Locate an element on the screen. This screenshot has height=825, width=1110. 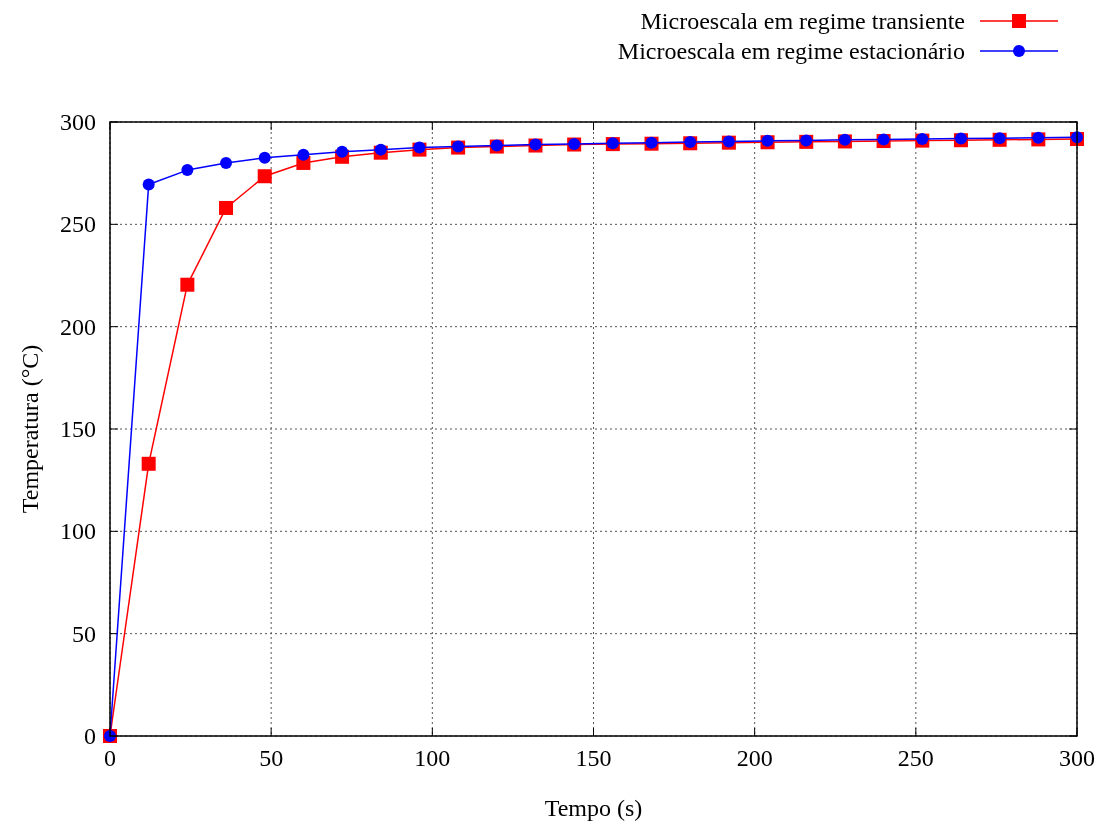
x-tick-label: 150 is located at coordinates (593, 758).